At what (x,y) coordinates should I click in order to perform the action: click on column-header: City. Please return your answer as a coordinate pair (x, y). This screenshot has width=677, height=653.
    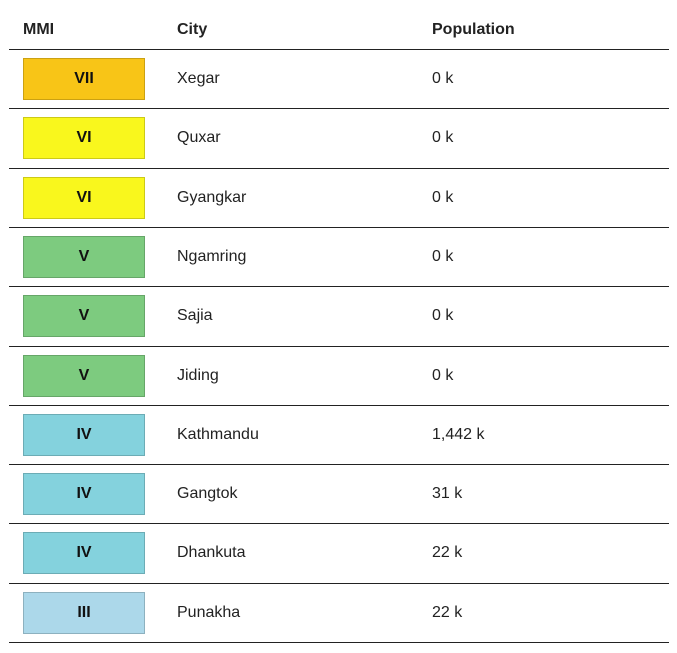
    Looking at the image, I should click on (192, 29).